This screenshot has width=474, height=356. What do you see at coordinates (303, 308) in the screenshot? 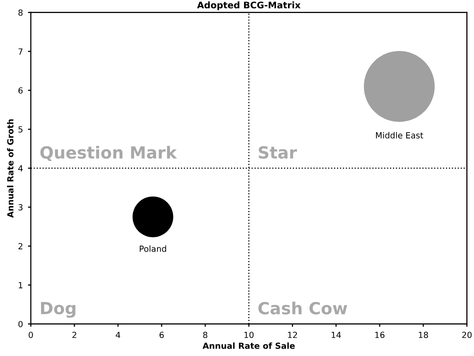
I see `annotation: Cash Cow` at bounding box center [303, 308].